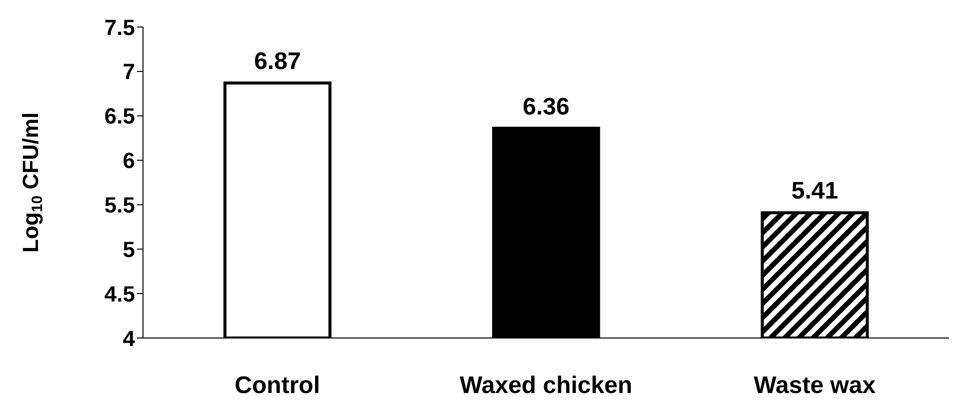 Image resolution: width=967 pixels, height=416 pixels. I want to click on y-tick-label: 7, so click(128, 71).